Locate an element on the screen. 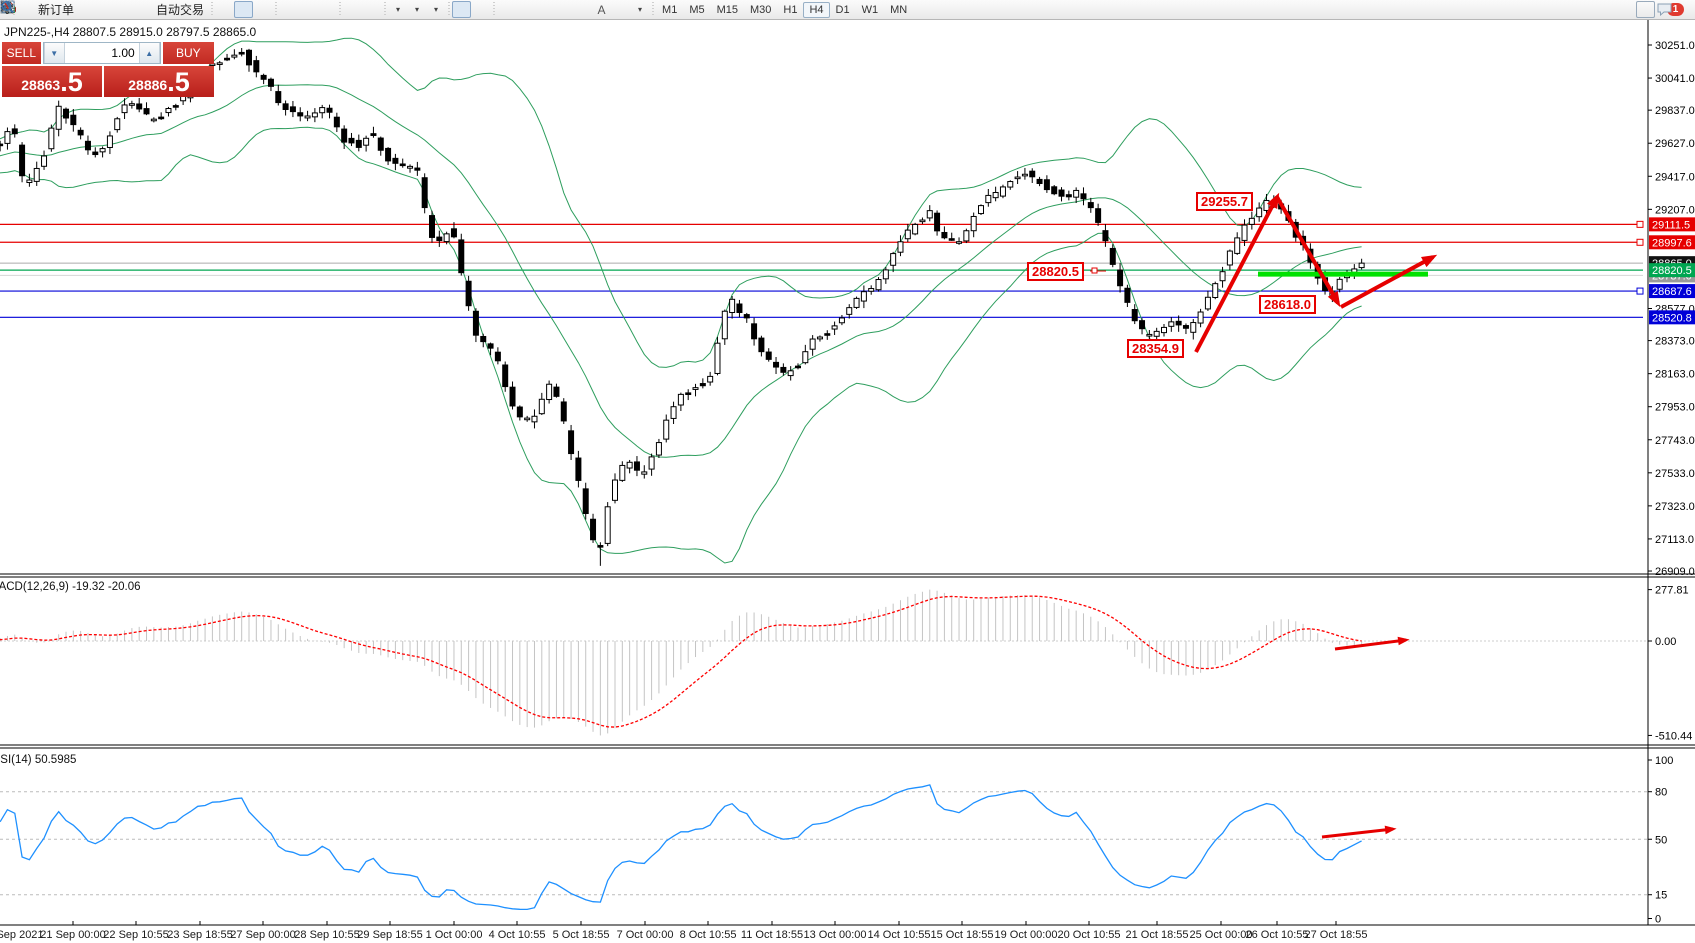 The width and height of the screenshot is (1695, 943). time-axis-label: 20 Oct 10:55 is located at coordinates (1089, 935).